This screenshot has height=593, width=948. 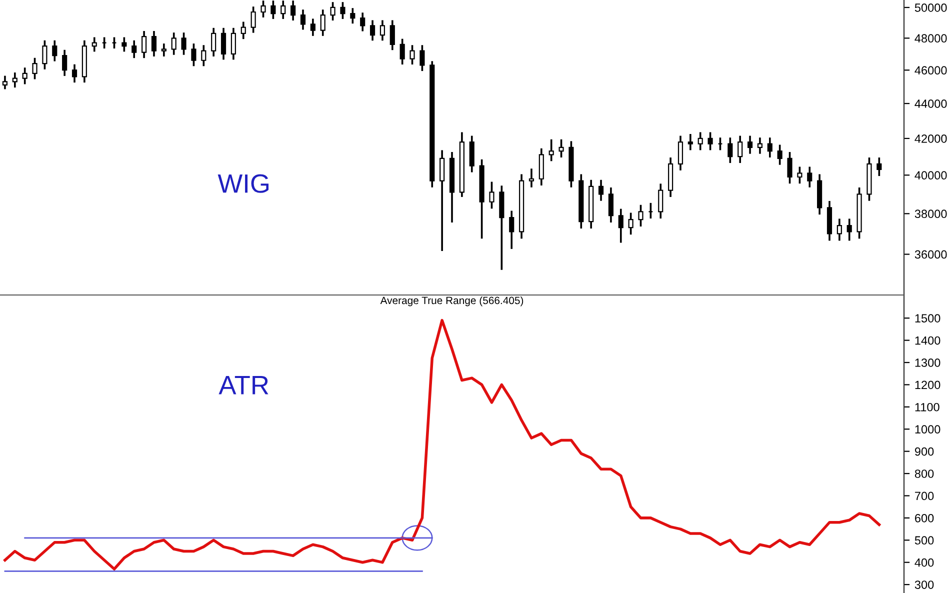 What do you see at coordinates (924, 540) in the screenshot?
I see `y-tick-label: 500` at bounding box center [924, 540].